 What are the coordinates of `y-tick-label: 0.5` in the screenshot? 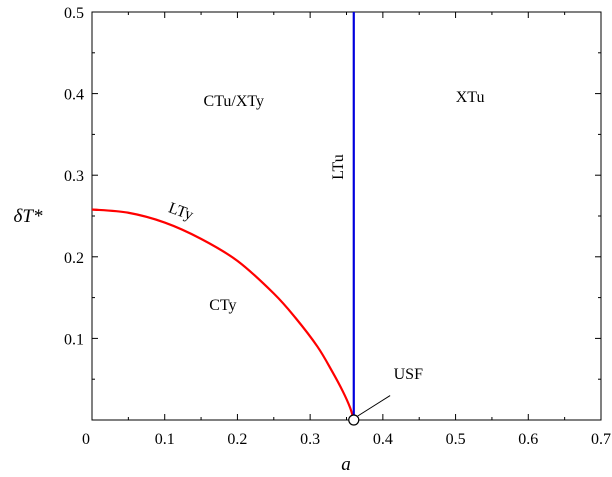 It's located at (74, 13).